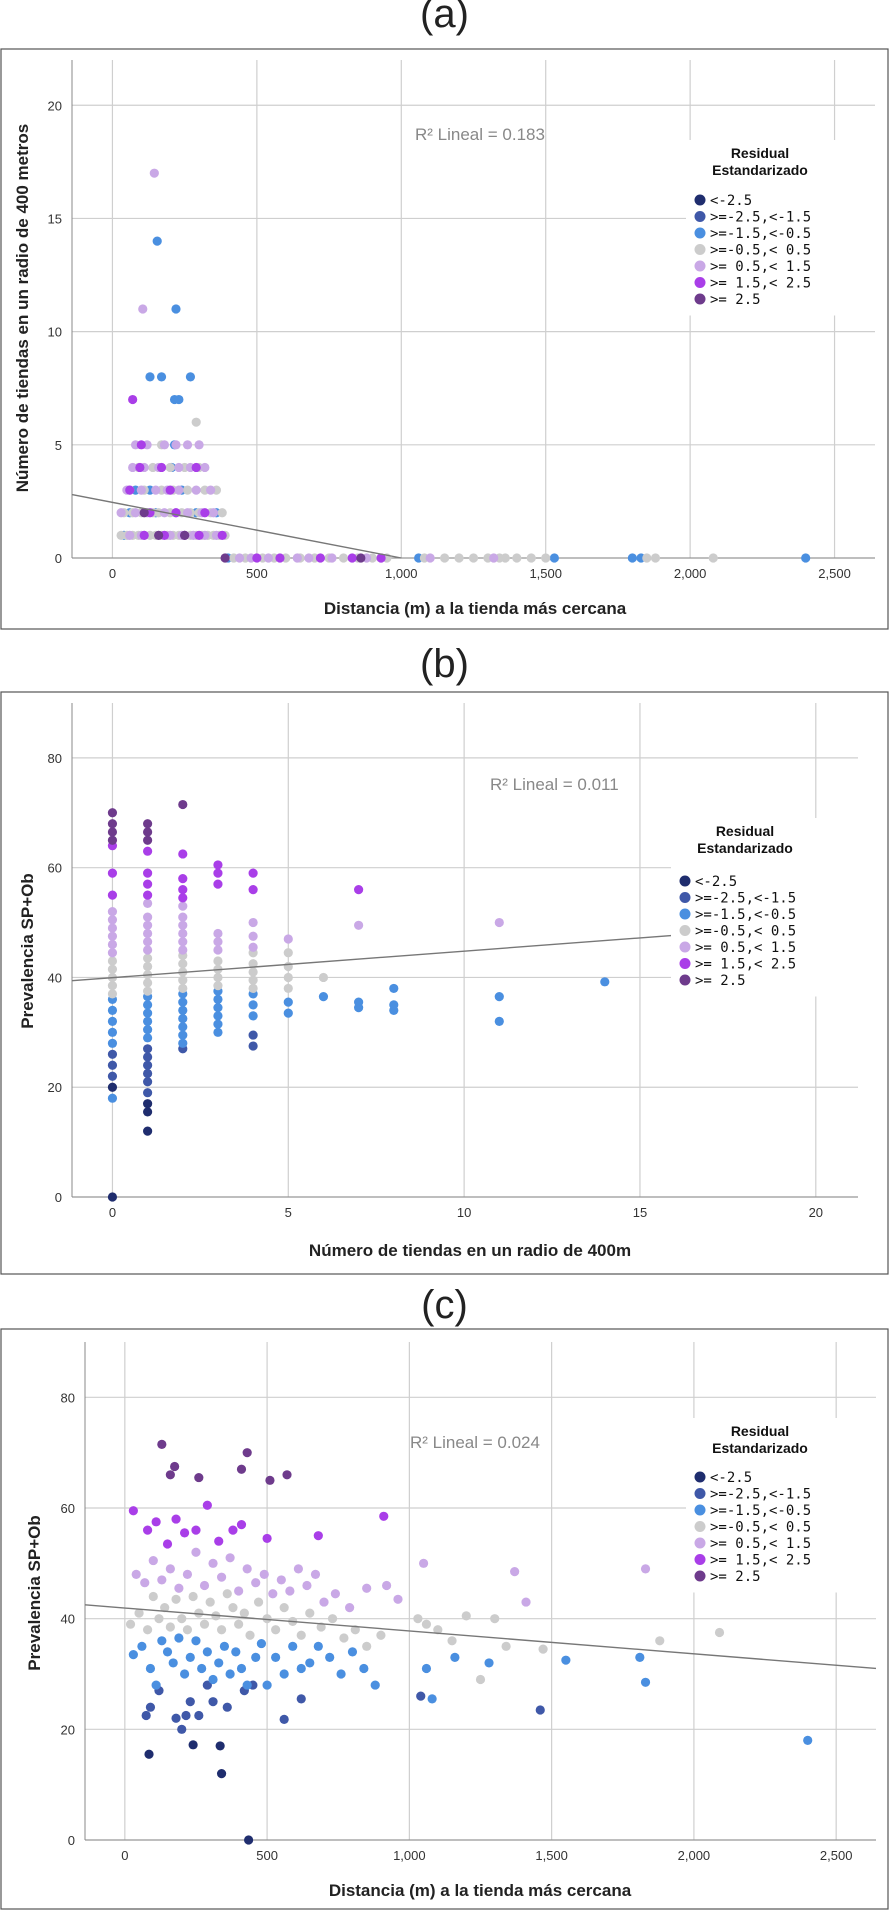  What do you see at coordinates (760, 234) in the screenshot?
I see `legend-label: >=-1.5,<-0.5` at bounding box center [760, 234].